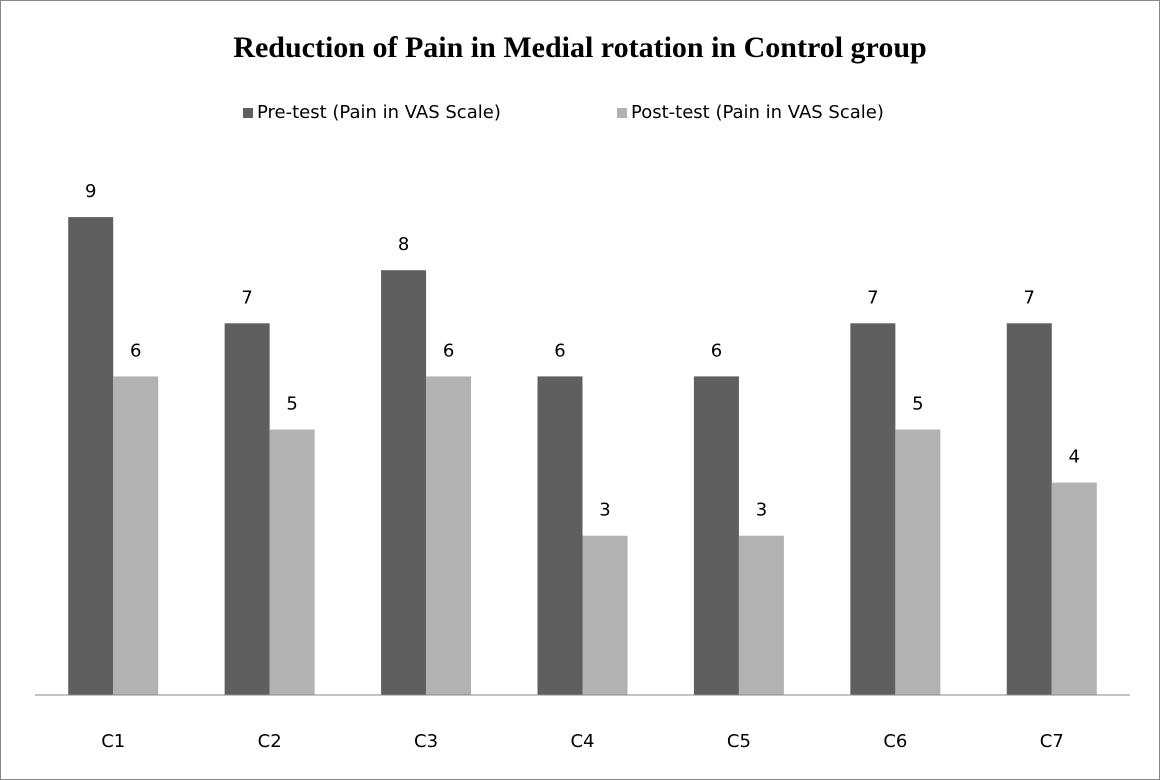 The image size is (1160, 780). I want to click on data-label: 9, so click(90, 191).